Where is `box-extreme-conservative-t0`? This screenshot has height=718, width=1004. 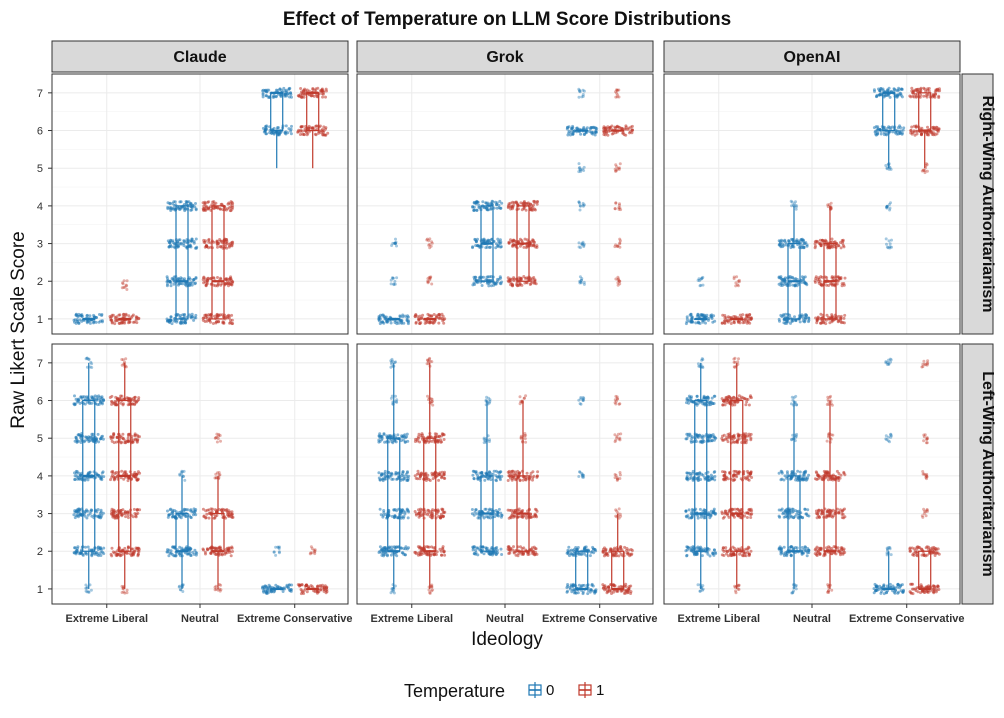
box-extreme-conservative-t0 is located at coordinates (277, 570).